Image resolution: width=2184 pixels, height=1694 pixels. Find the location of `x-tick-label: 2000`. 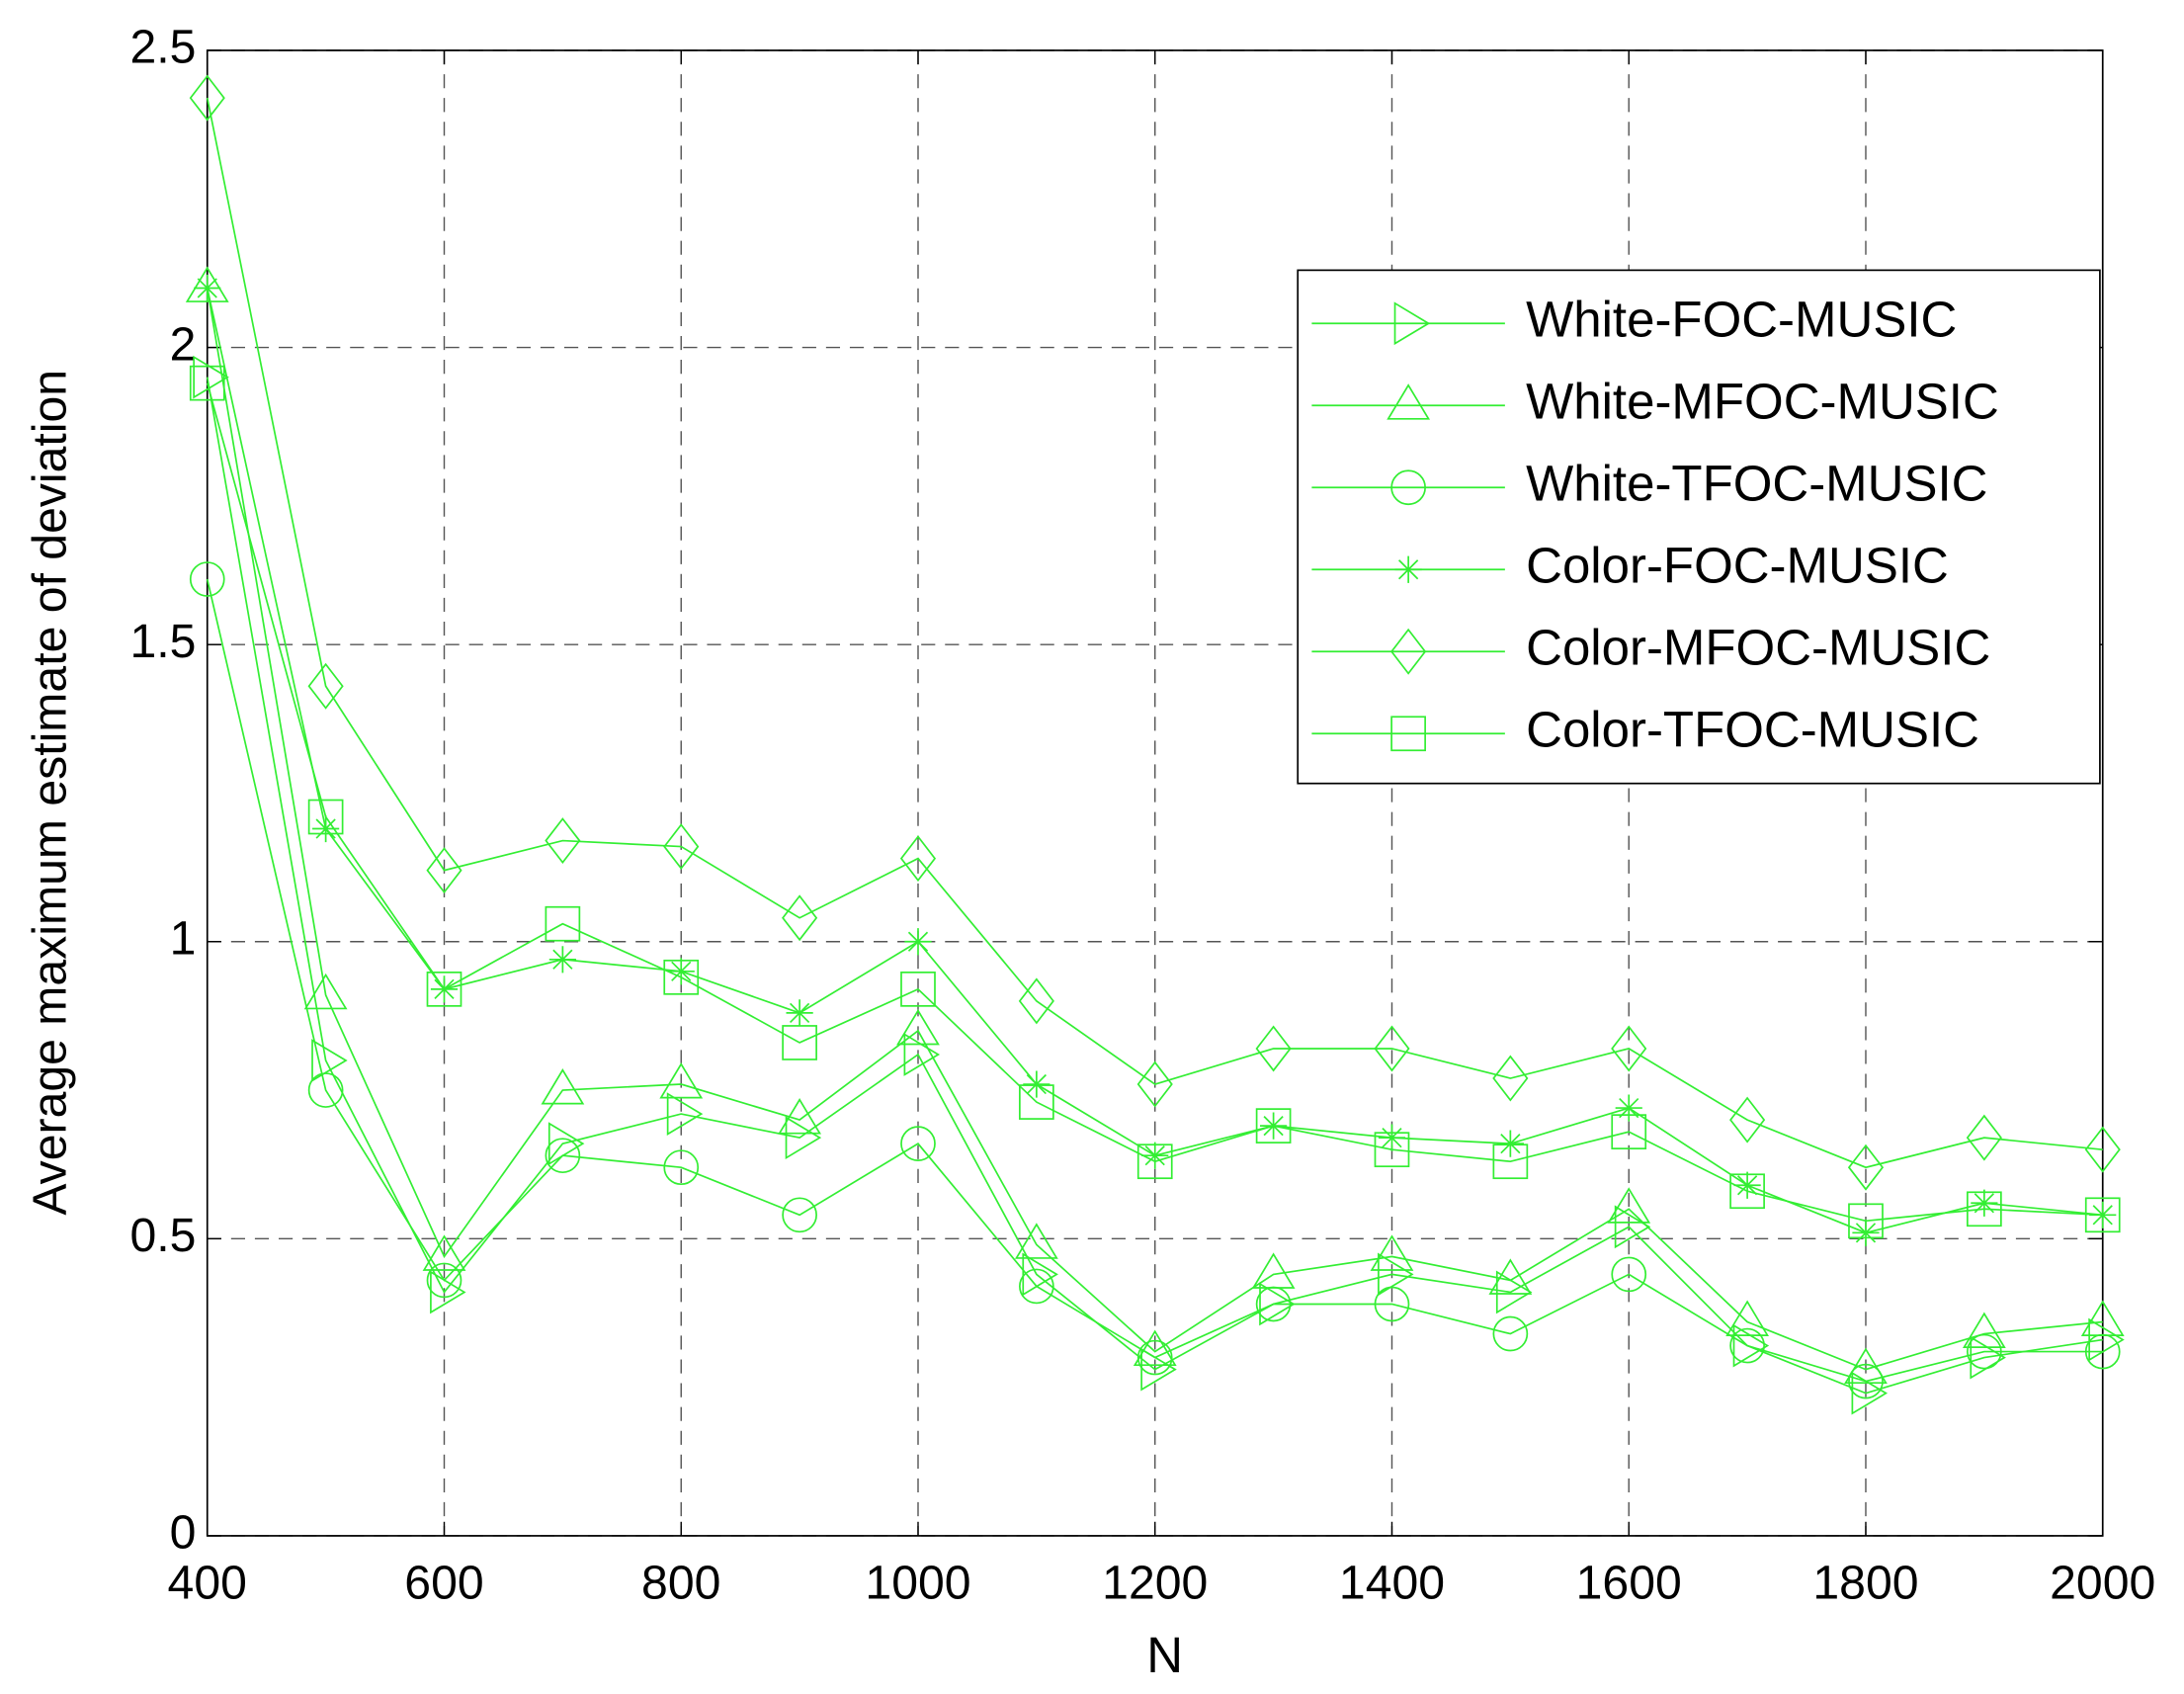

x-tick-label: 2000 is located at coordinates (2102, 1583).